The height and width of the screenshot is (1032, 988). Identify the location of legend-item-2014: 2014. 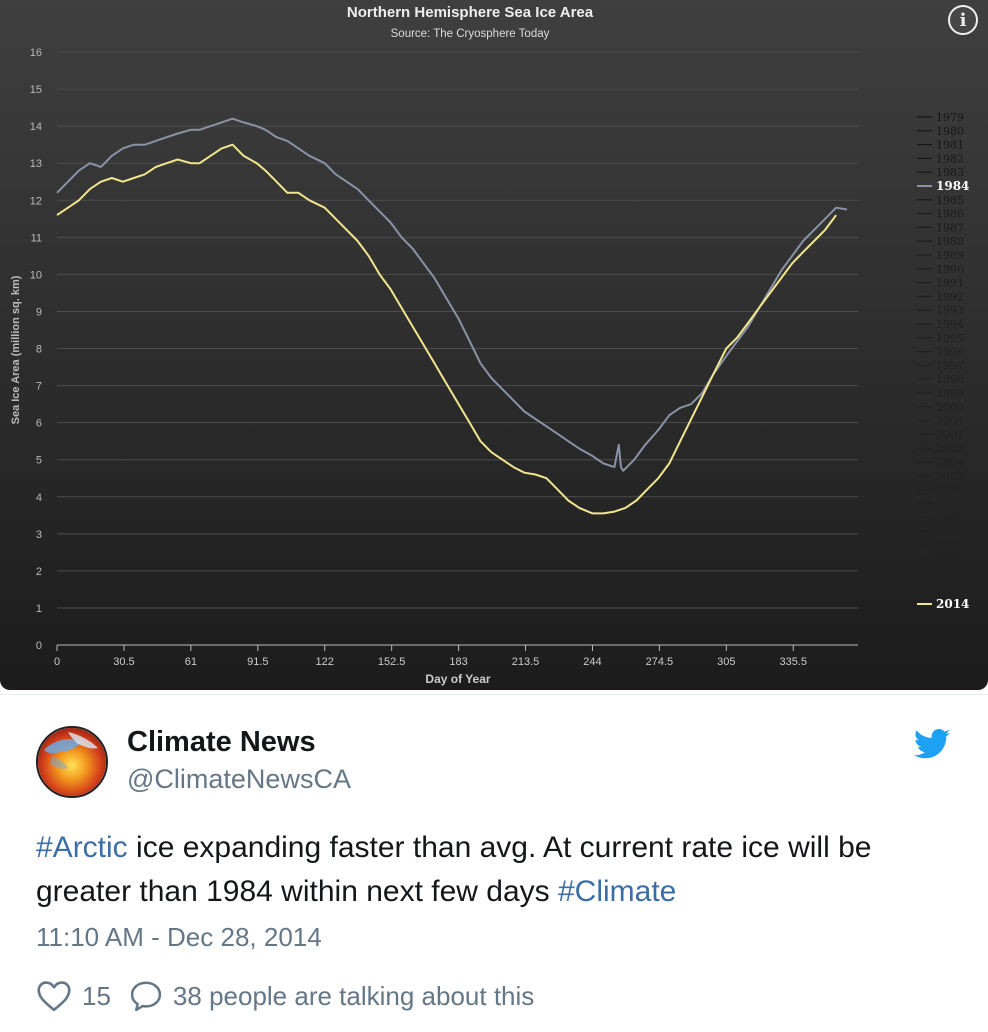
(952, 604).